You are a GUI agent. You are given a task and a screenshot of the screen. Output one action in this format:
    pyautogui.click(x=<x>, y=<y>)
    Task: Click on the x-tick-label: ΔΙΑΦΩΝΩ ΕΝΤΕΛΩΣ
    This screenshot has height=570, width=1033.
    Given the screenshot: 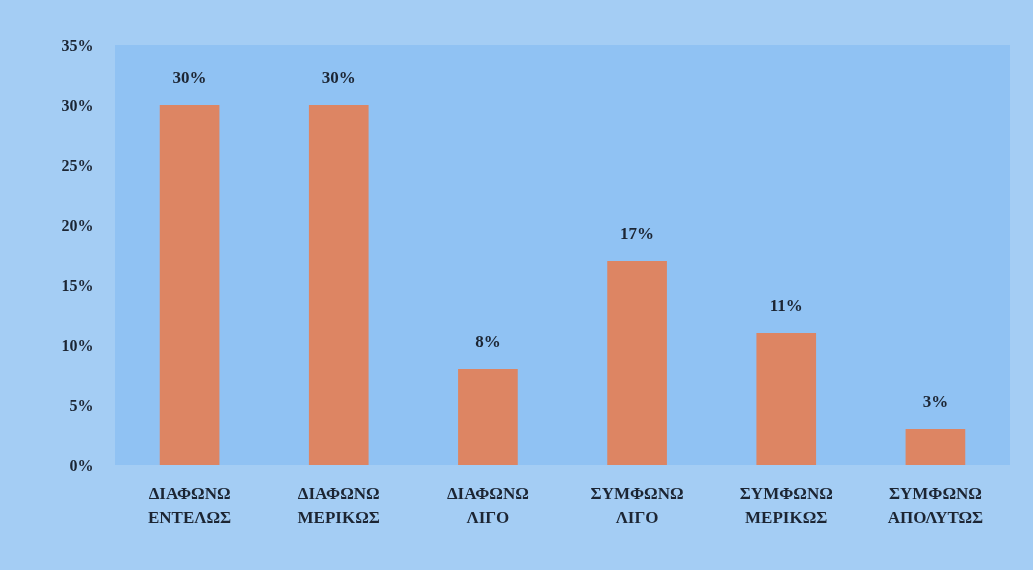 What is the action you would take?
    pyautogui.click(x=189, y=505)
    